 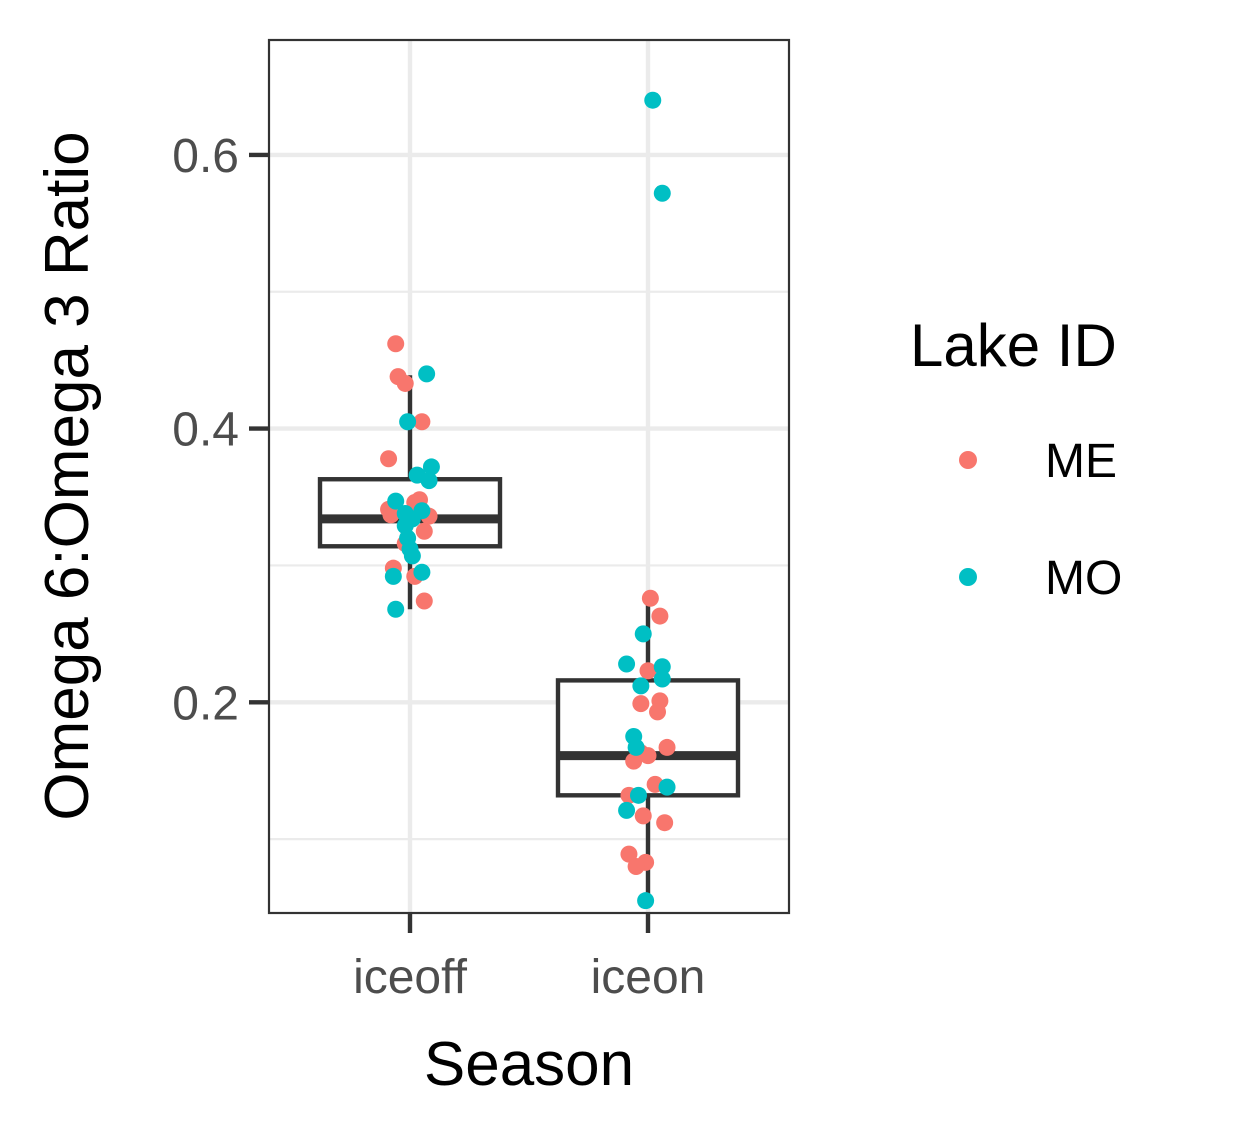 What do you see at coordinates (67, 475) in the screenshot?
I see `y-axis-title: Omega 6:Omega 3 Ratio` at bounding box center [67, 475].